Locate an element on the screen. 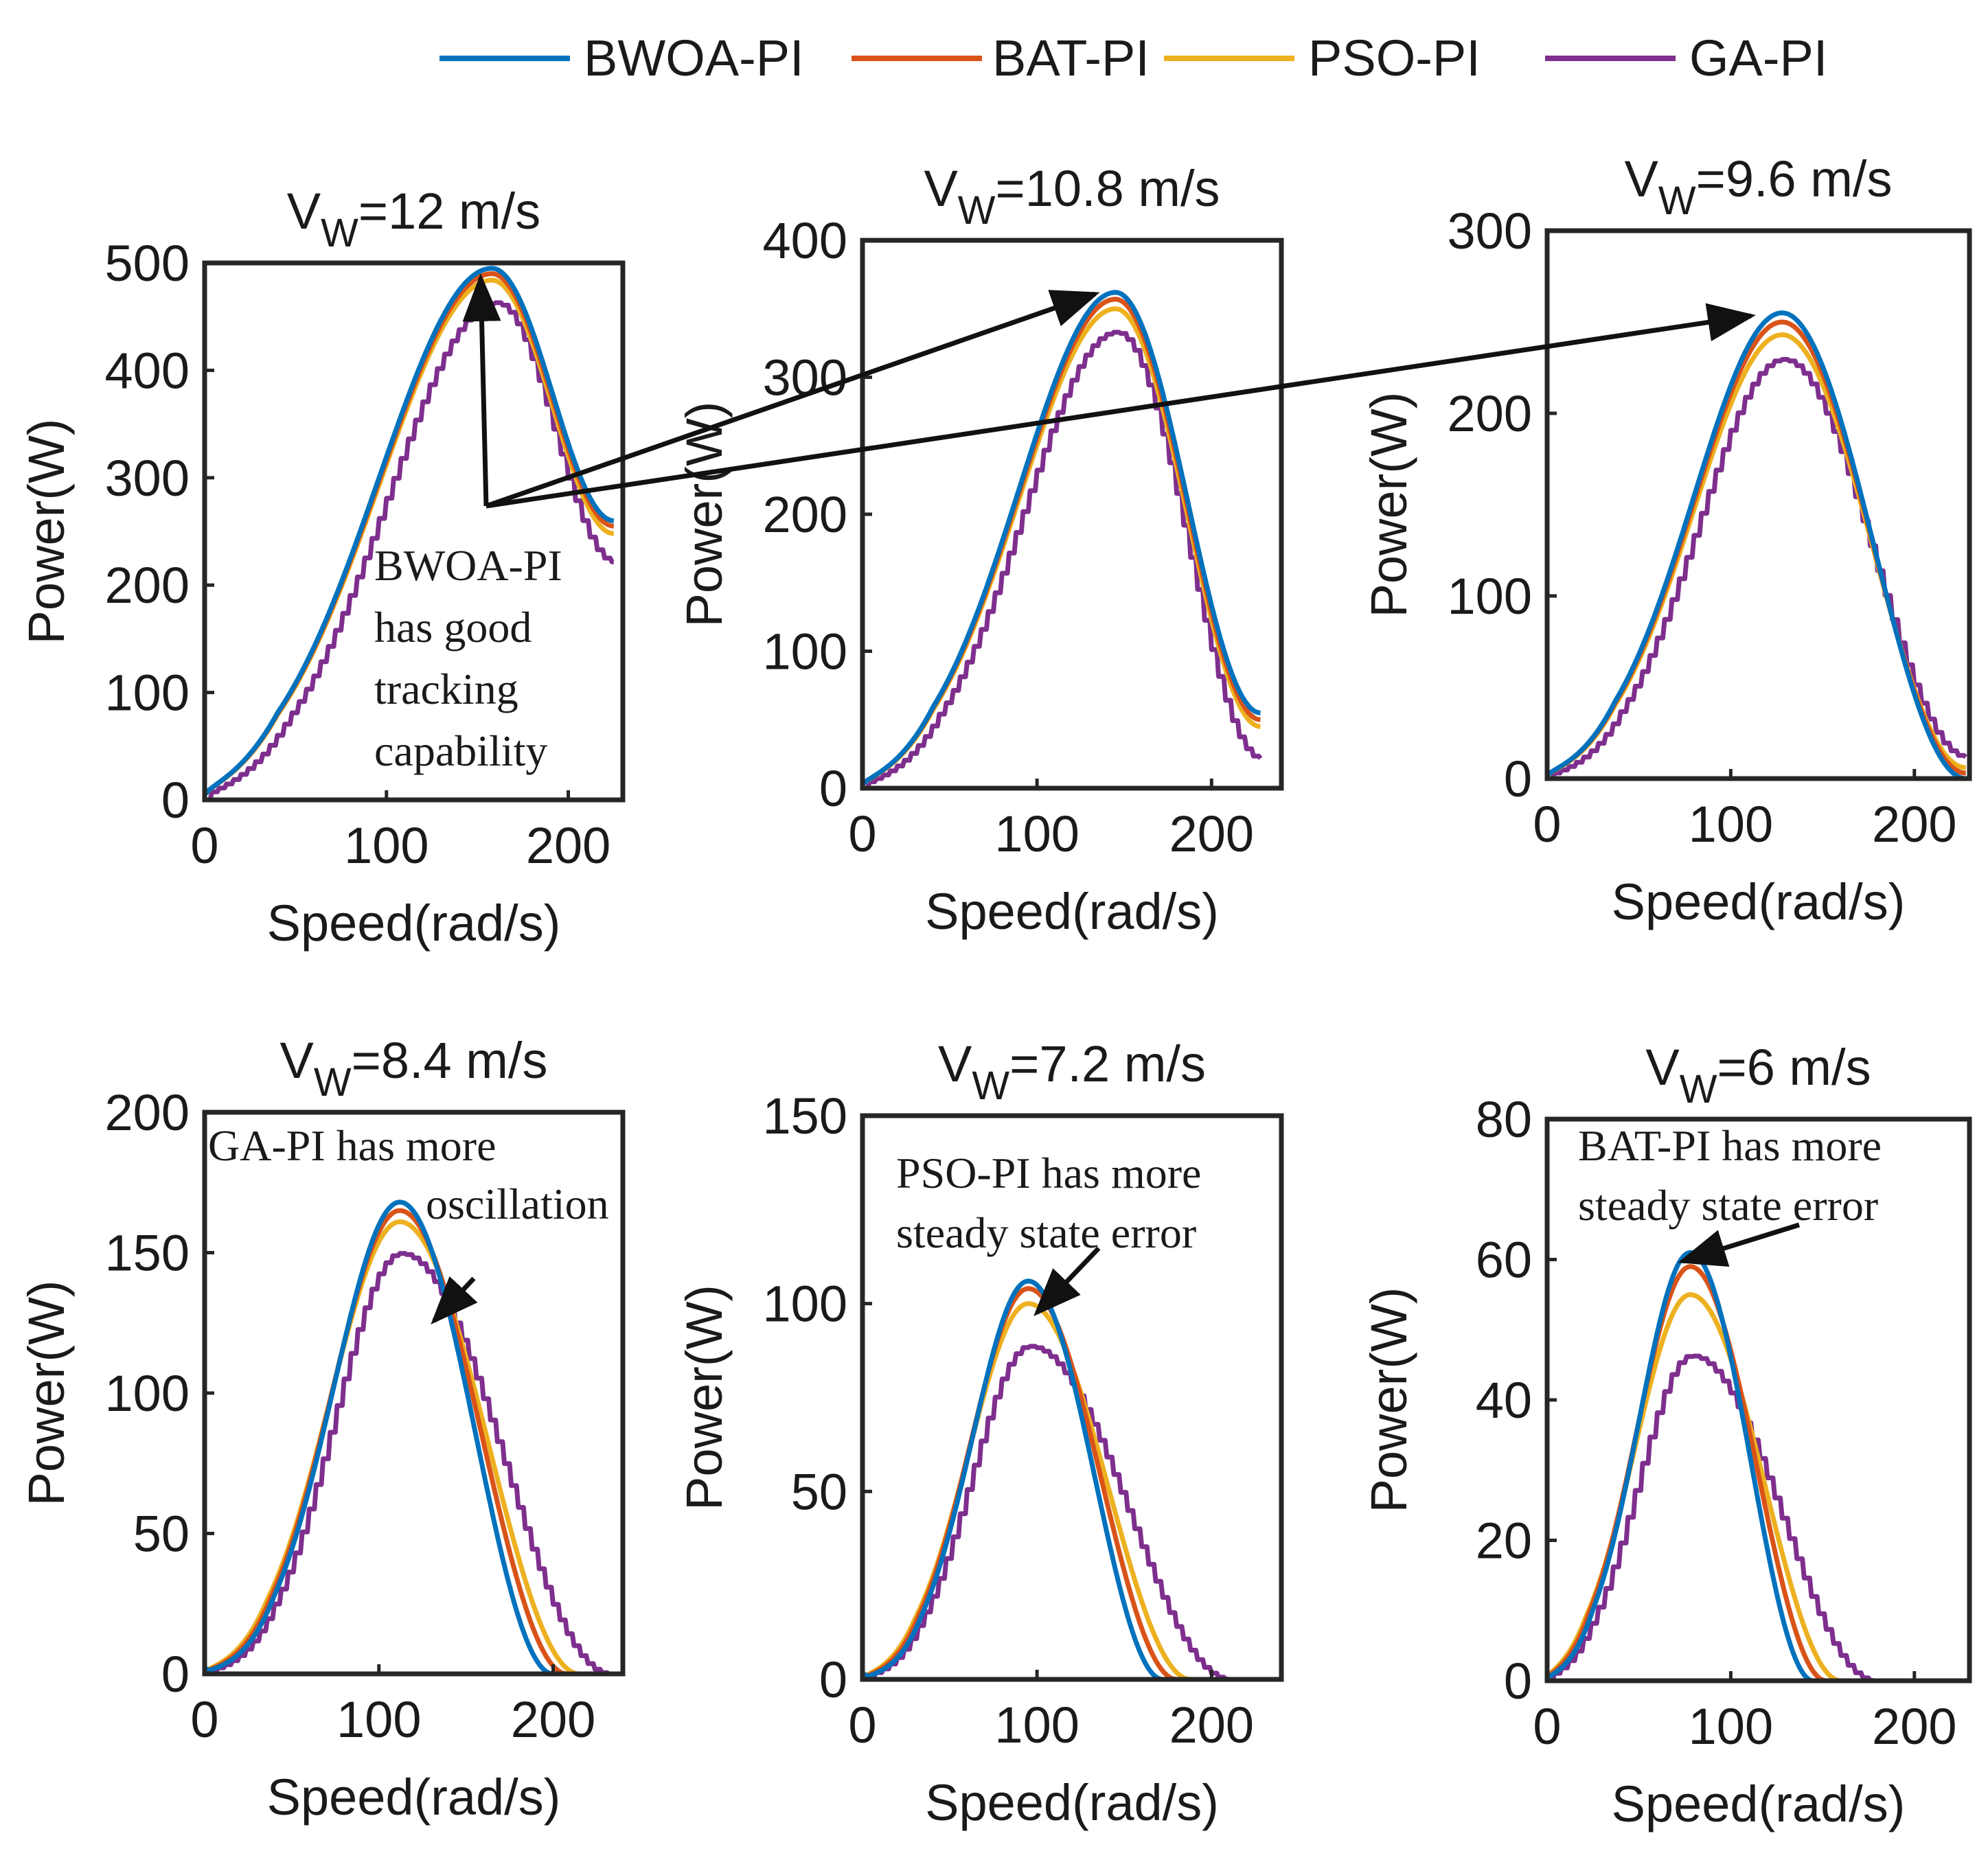 Image resolution: width=1988 pixels, height=1862 pixels. y-tick-label: 50 is located at coordinates (819, 1492).